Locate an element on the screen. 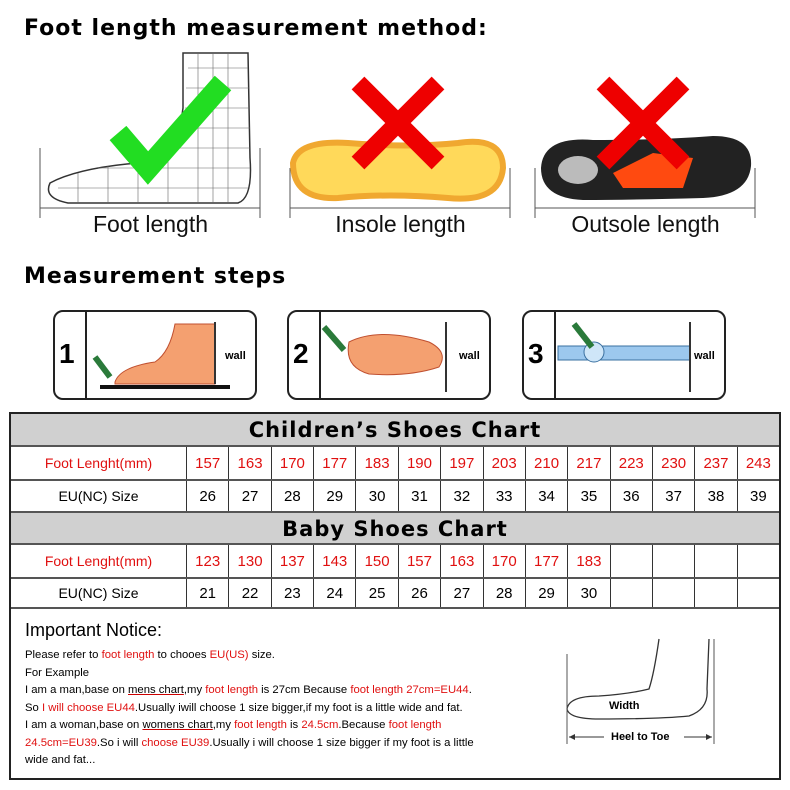  baby-chart-title: Baby Shoes Chart is located at coordinates (395, 529).